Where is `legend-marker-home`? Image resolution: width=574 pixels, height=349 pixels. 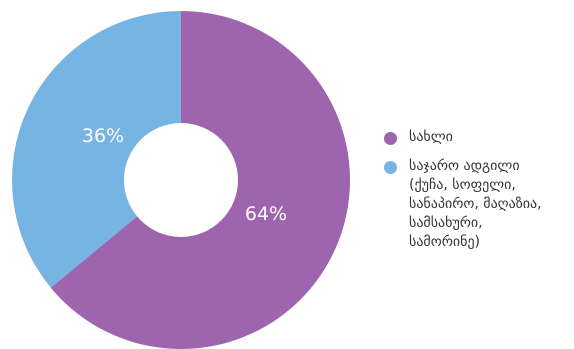
legend-marker-home is located at coordinates (390, 138).